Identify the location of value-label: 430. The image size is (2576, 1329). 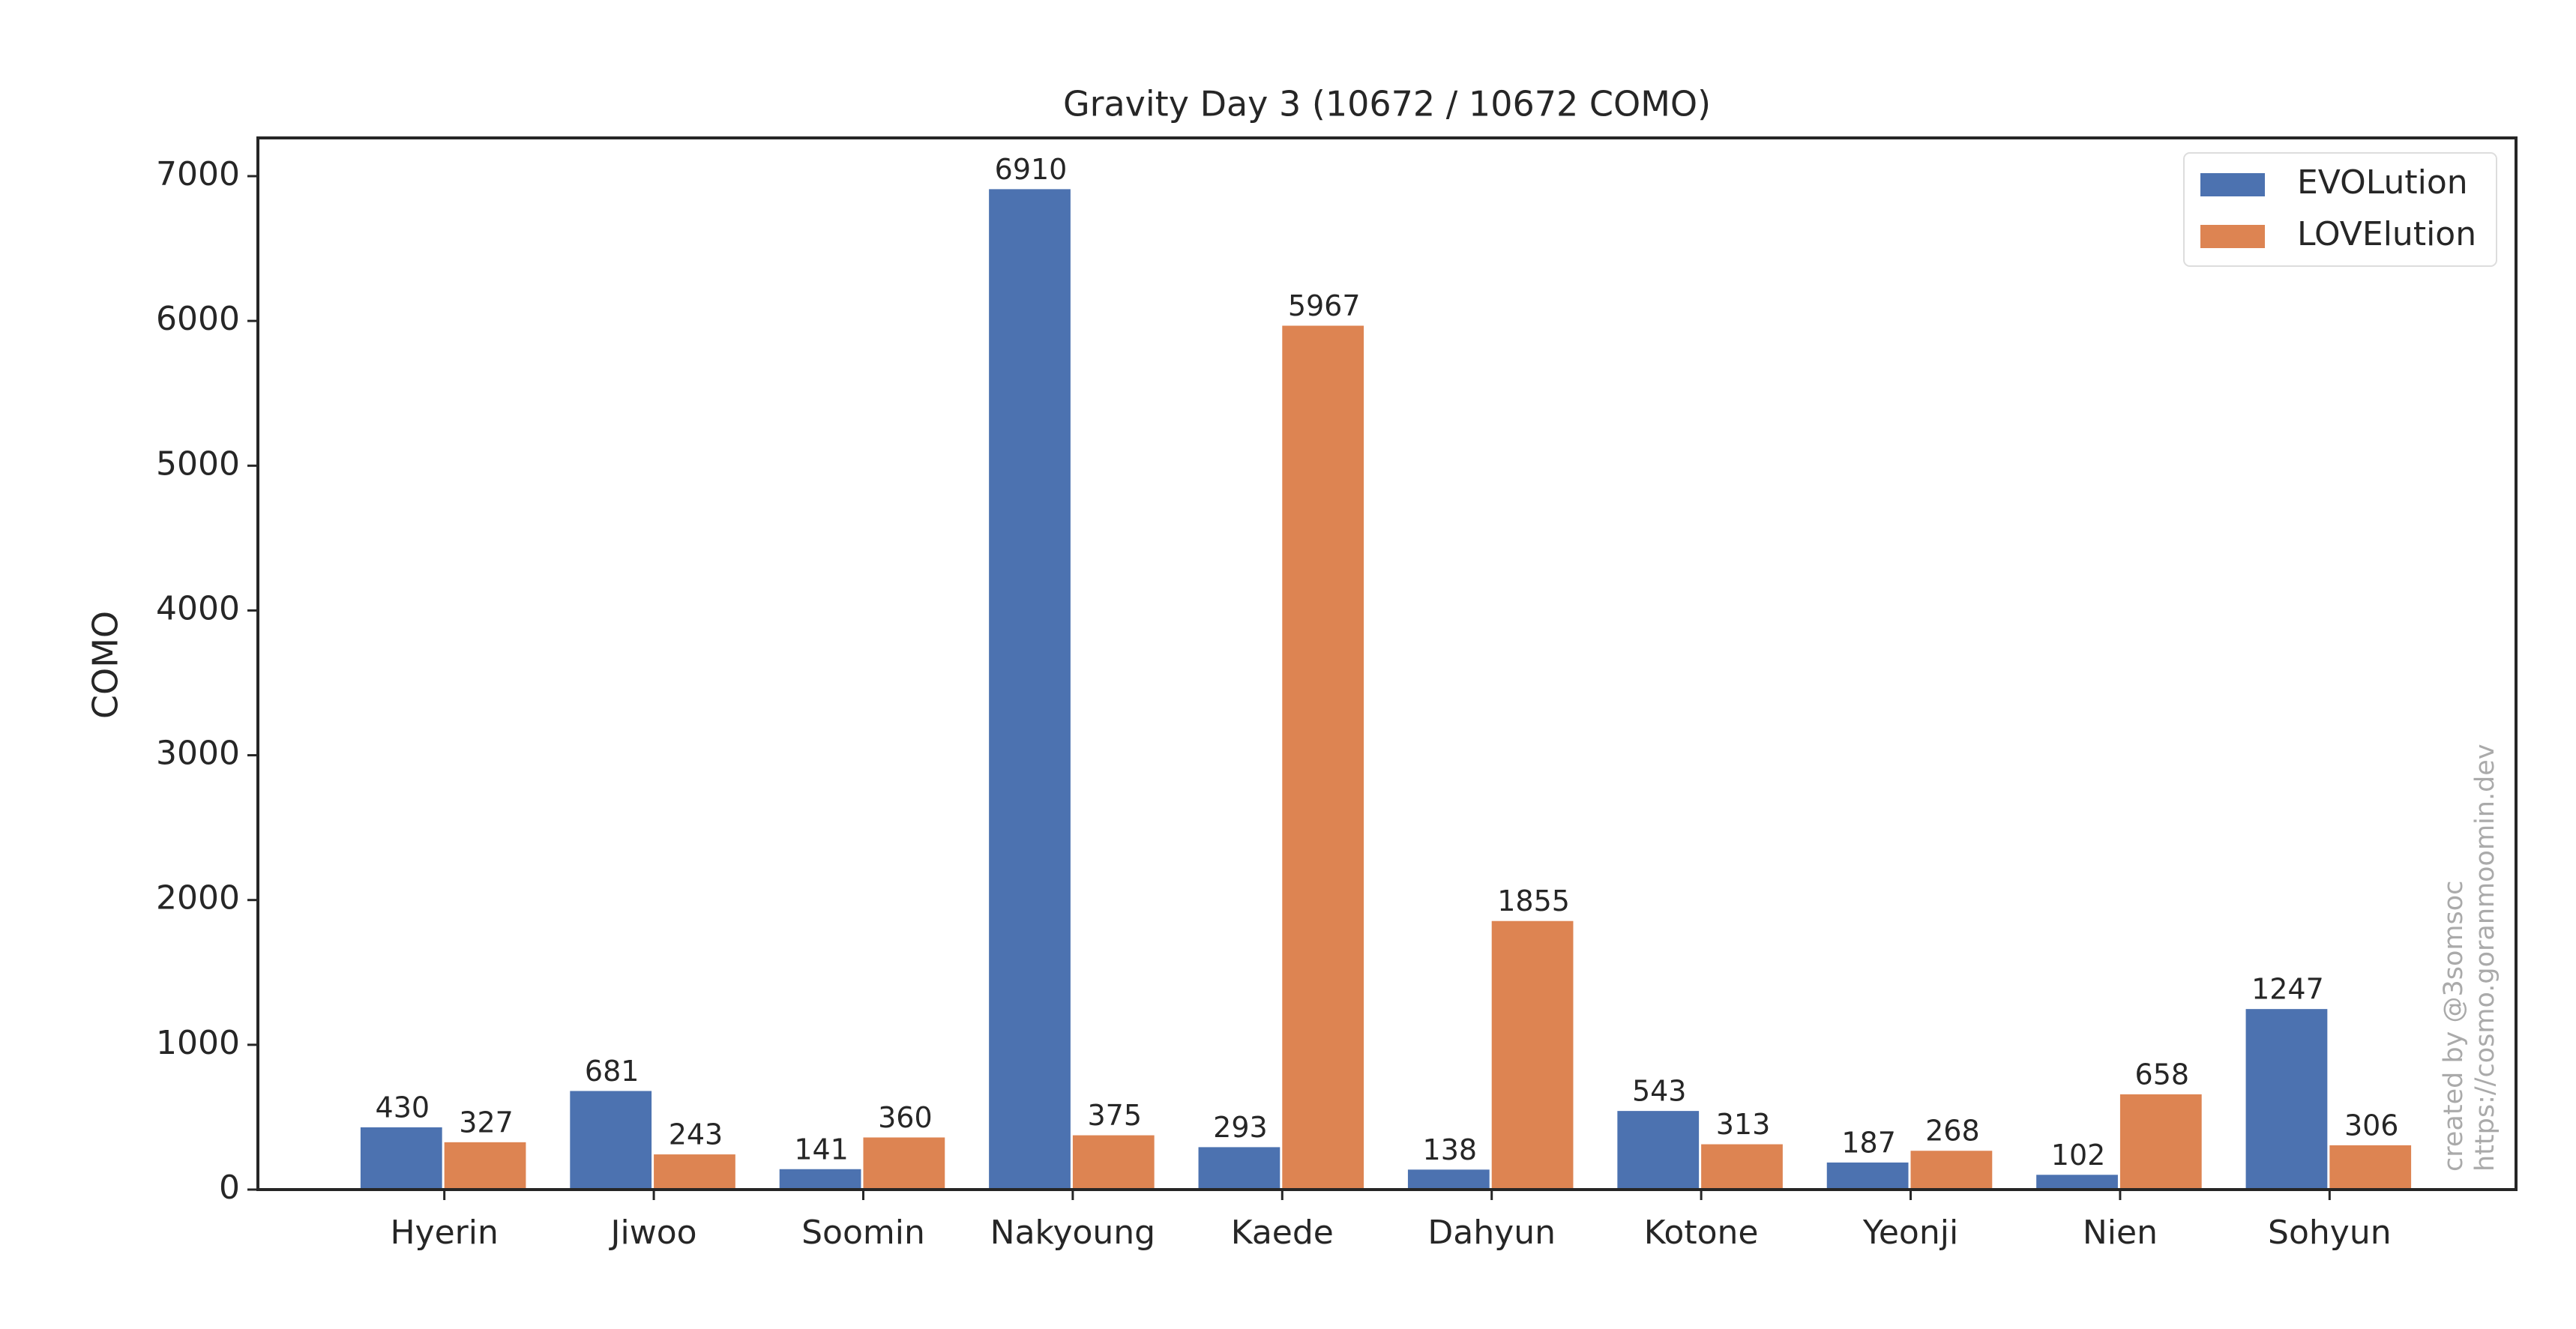
(403, 1107).